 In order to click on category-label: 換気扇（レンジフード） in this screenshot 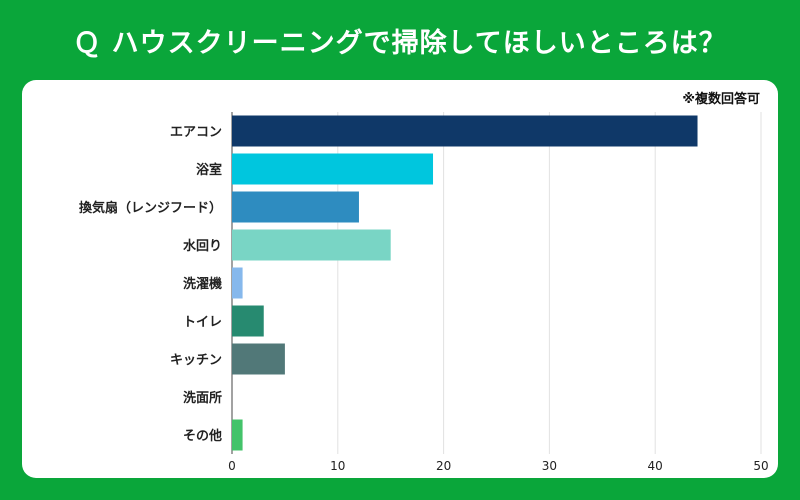, I will do `click(150, 208)`.